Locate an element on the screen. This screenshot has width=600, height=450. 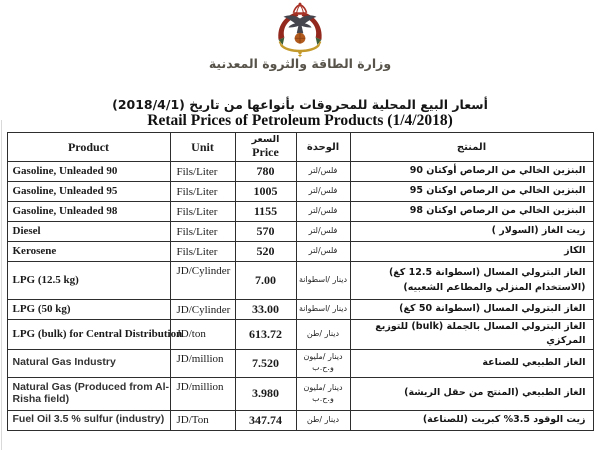
unit-cell: JD/Ton is located at coordinates (202, 420).